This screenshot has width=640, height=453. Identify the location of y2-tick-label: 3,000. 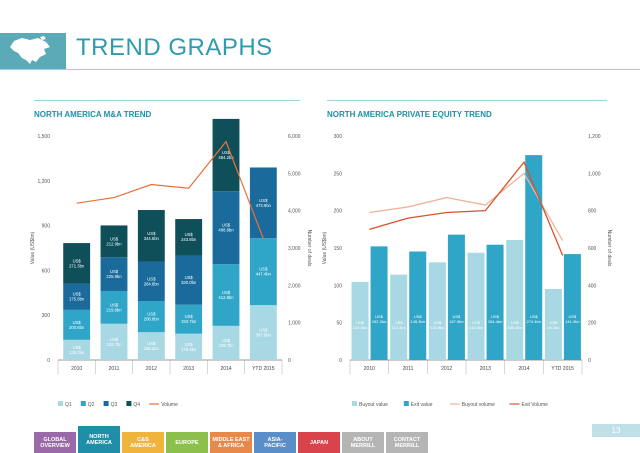
(294, 249).